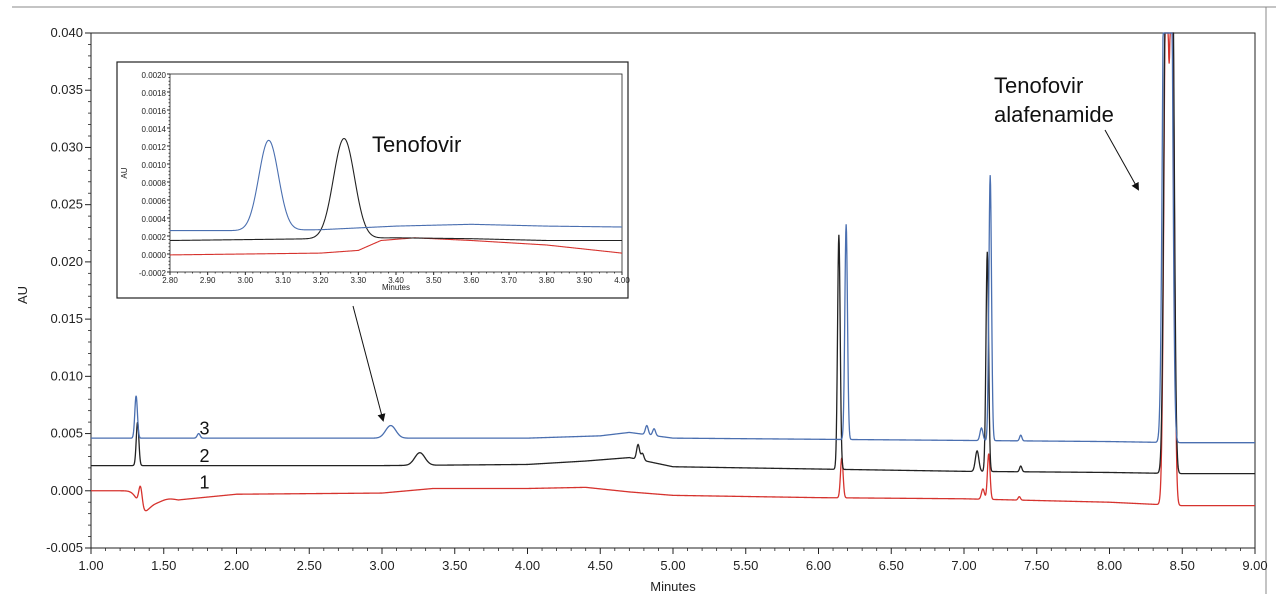 This screenshot has height=594, width=1276. What do you see at coordinates (673, 586) in the screenshot?
I see `x-axis-label: Minutes` at bounding box center [673, 586].